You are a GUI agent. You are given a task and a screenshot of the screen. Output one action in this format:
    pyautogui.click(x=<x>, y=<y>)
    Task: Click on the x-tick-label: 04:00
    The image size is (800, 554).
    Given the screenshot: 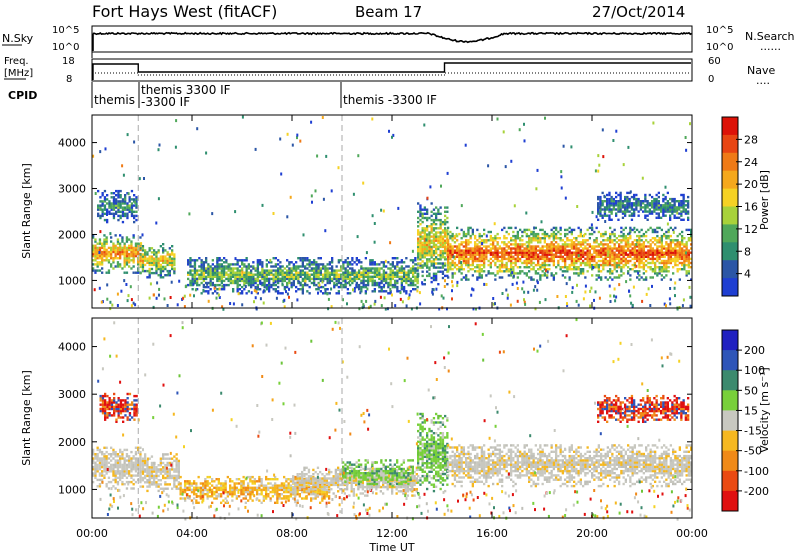 What is the action you would take?
    pyautogui.click(x=192, y=533)
    